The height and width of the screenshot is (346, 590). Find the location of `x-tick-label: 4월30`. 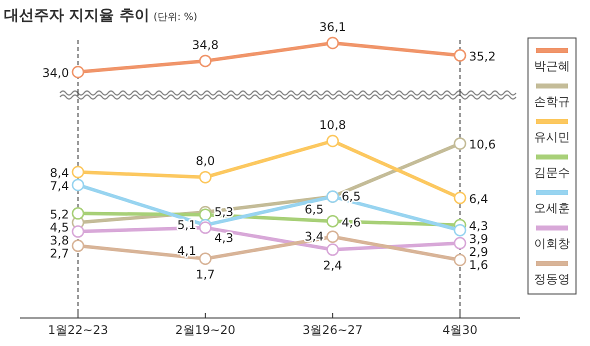

x-tick-label: 4월30 is located at coordinates (460, 330).